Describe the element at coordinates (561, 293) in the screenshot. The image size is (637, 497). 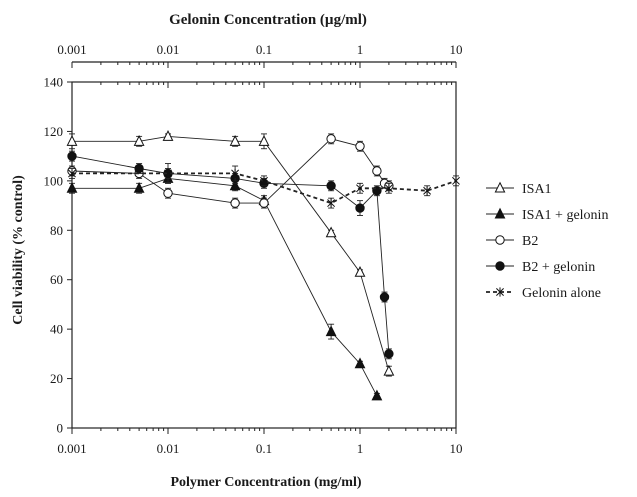
I see `legend-label: Gelonin alone` at that location.